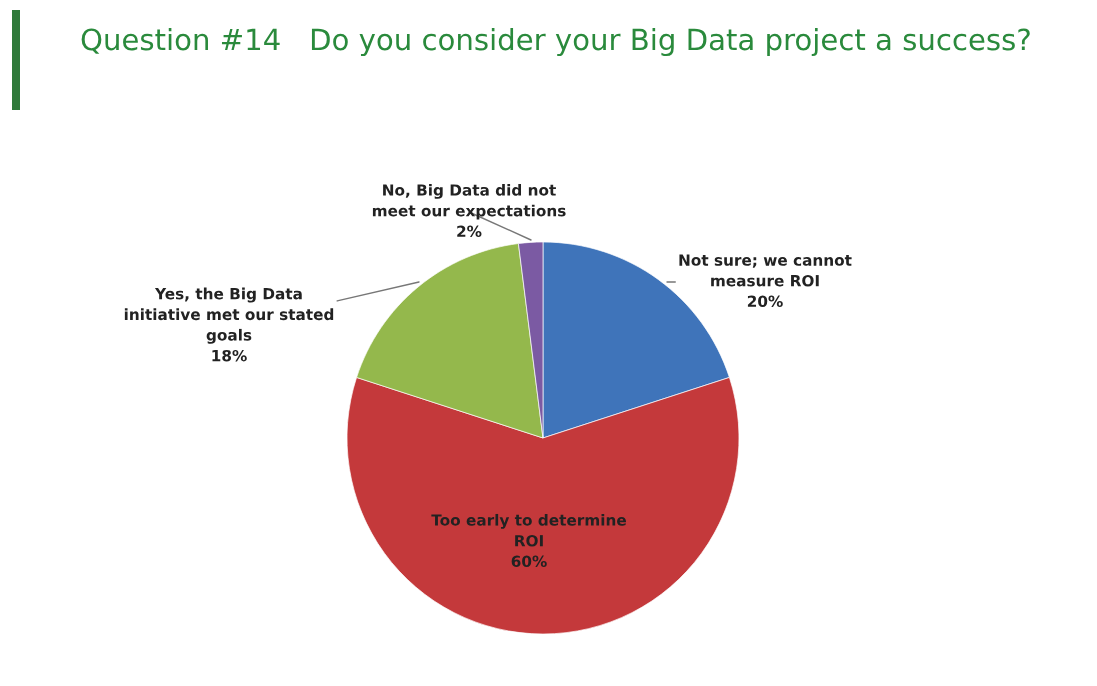 The height and width of the screenshot is (686, 1097). Describe the element at coordinates (229, 315) in the screenshot. I see `slice-label: Yes, the Big Data initiative met our stated goals` at that location.